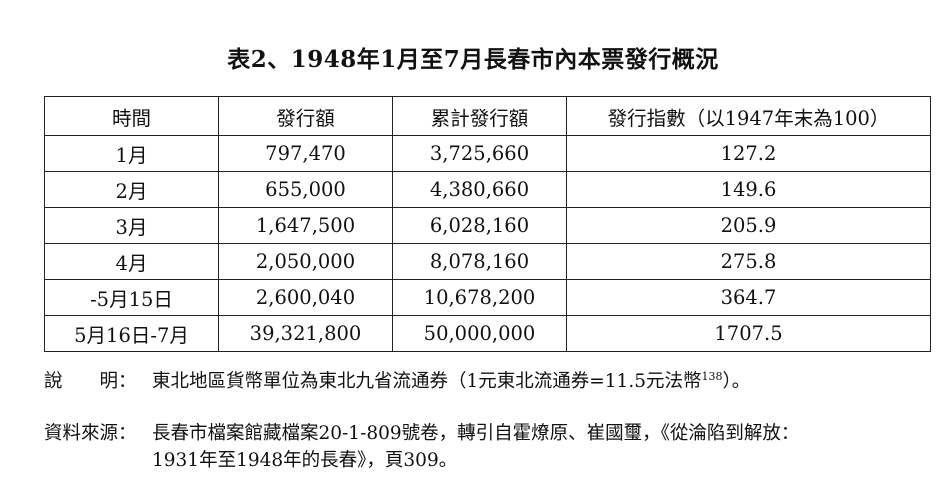 The width and height of the screenshot is (946, 484). What do you see at coordinates (748, 261) in the screenshot?
I see `table-cell: 275.8` at bounding box center [748, 261].